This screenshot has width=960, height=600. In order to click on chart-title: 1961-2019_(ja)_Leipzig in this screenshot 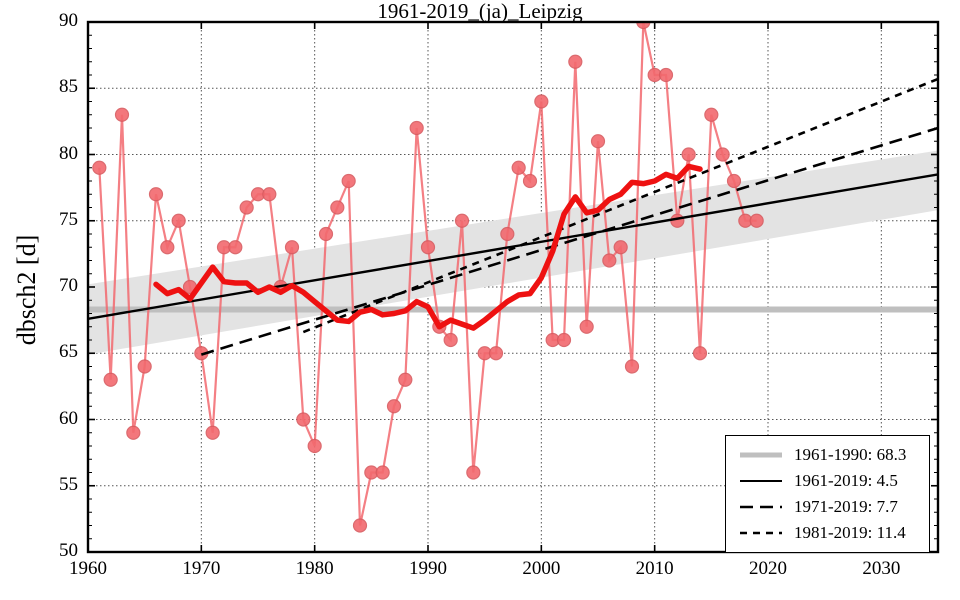, I will do `click(480, 11)`.